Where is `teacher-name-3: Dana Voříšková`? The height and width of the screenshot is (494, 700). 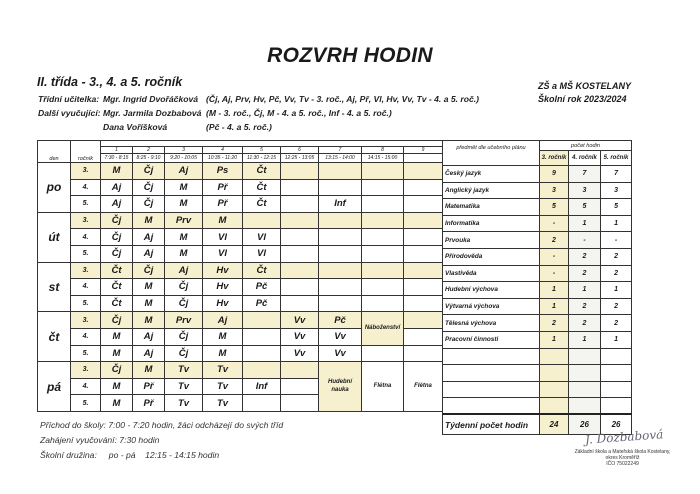
teacher-name-3: Dana Voříšková is located at coordinates (135, 127).